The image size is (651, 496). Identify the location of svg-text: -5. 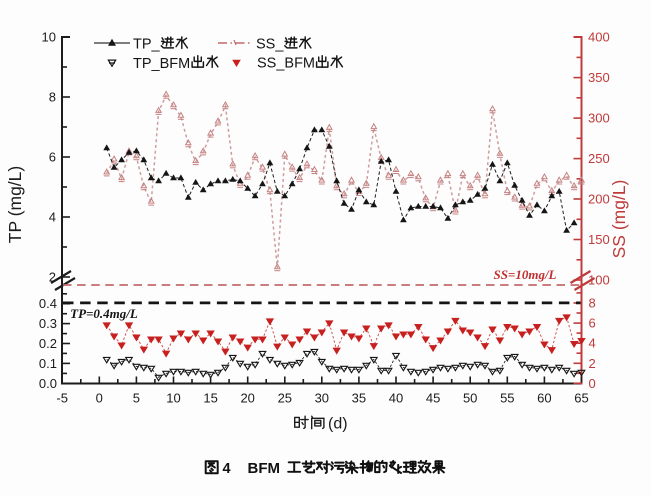
(62, 398).